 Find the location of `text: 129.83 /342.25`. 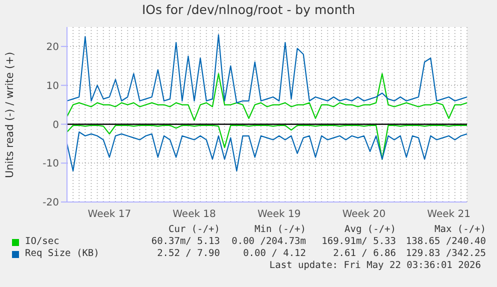

text: 129.83 /342.25 is located at coordinates (445, 254).